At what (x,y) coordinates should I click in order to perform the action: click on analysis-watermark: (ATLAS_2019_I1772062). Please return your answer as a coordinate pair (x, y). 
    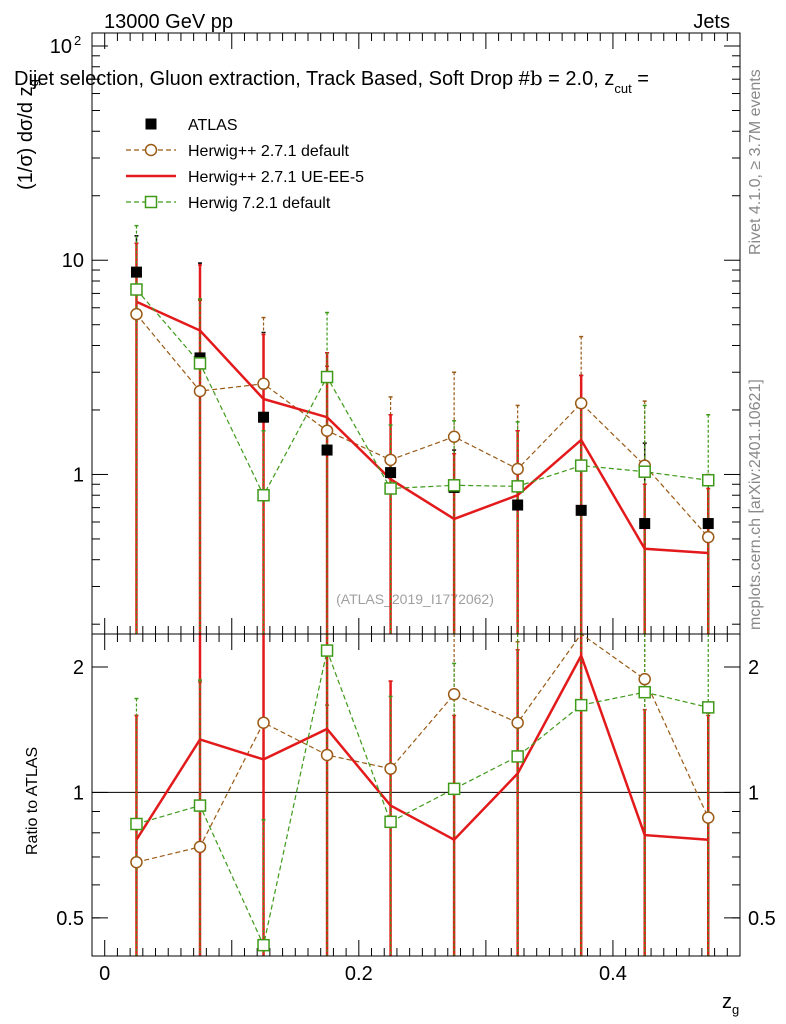
    Looking at the image, I should click on (415, 599).